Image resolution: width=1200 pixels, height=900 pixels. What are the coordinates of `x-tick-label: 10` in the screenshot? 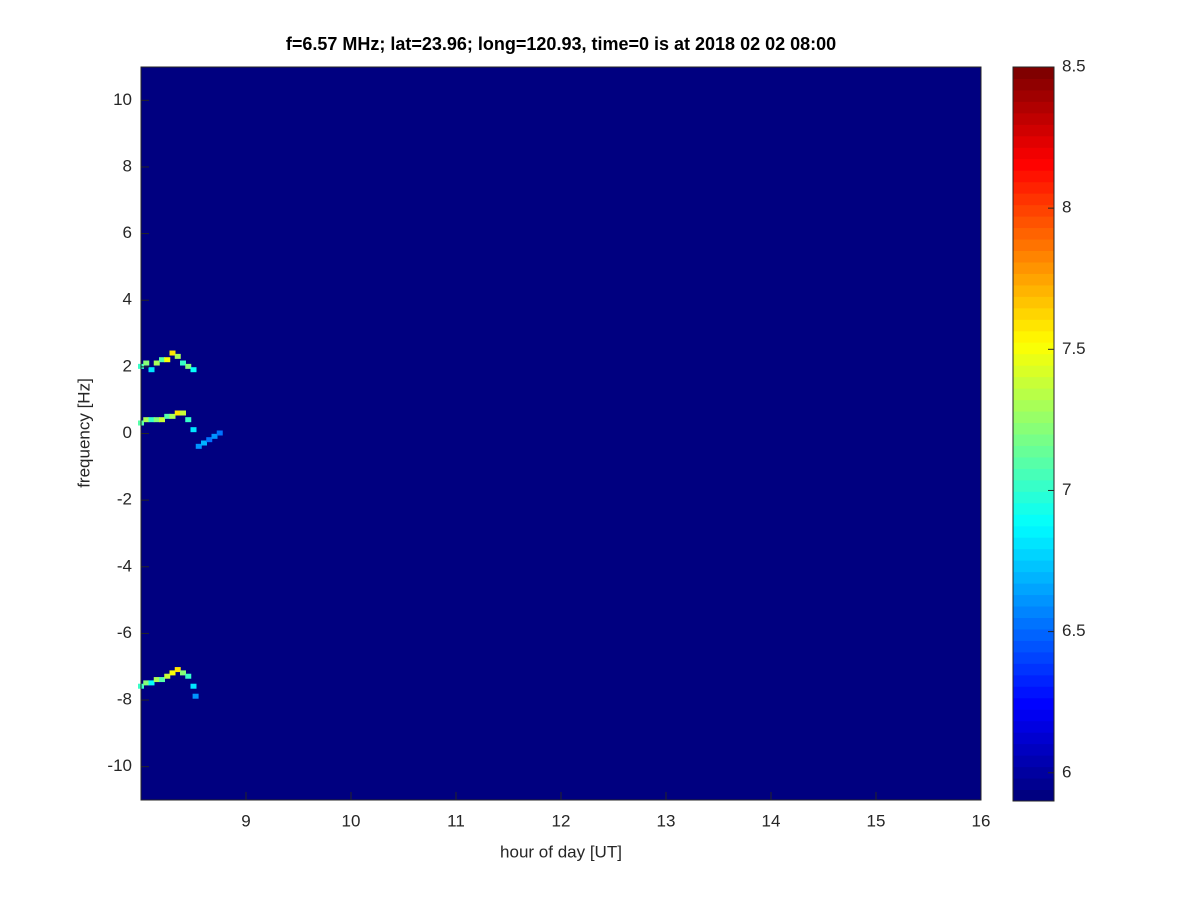 It's located at (351, 820).